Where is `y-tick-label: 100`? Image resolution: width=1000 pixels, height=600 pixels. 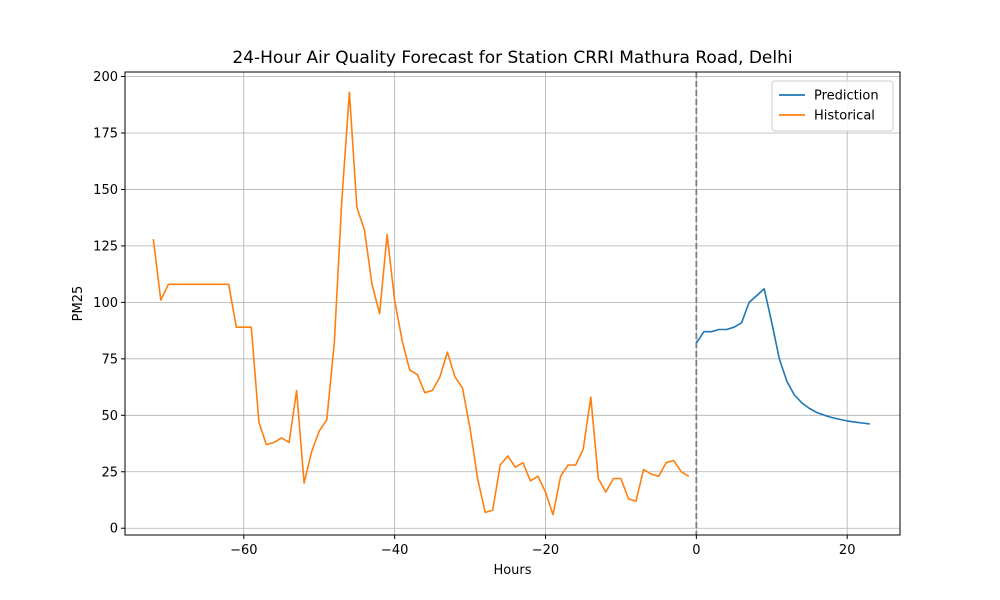 y-tick-label: 100 is located at coordinates (105, 303).